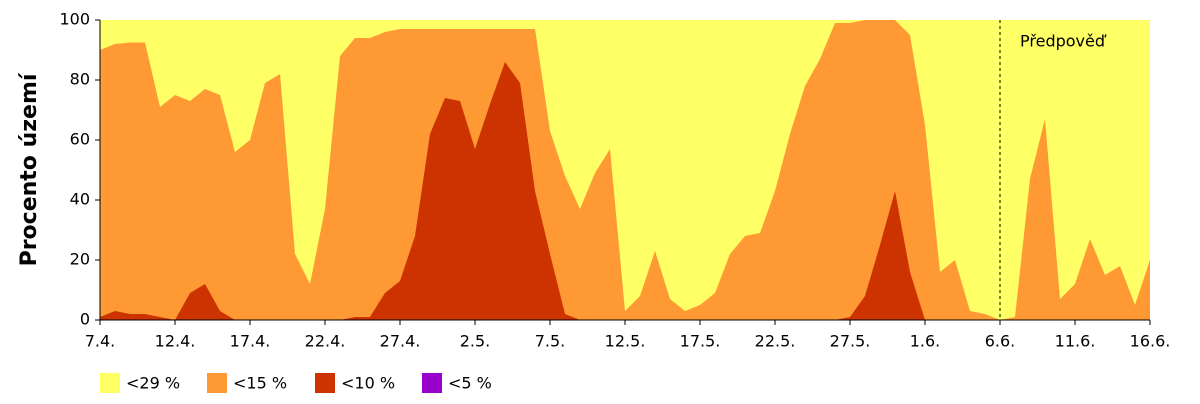  I want to click on x-tick-label: 1.6., so click(925, 341).